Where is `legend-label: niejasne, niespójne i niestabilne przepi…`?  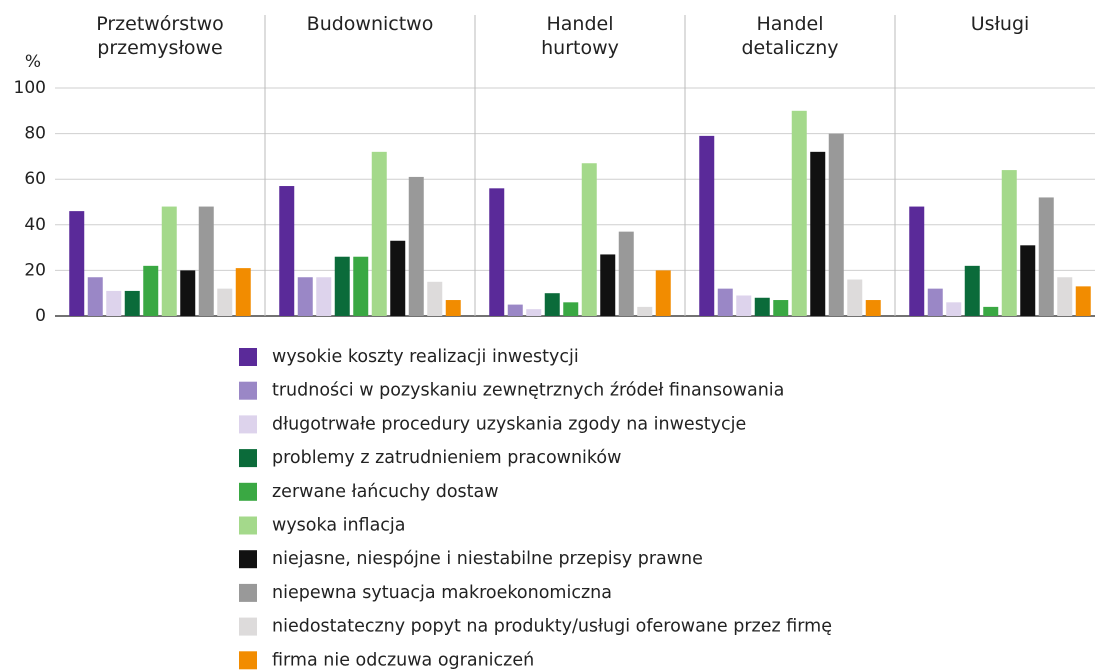
legend-label: niejasne, niespójne i niestabilne przepi… is located at coordinates (487, 559).